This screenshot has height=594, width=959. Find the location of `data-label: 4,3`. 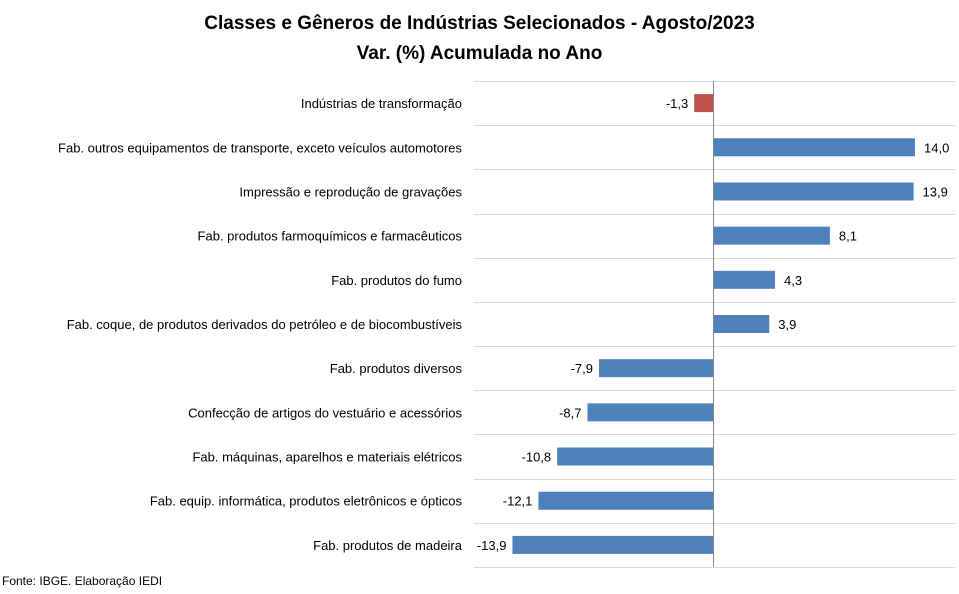

data-label: 4,3 is located at coordinates (793, 280).